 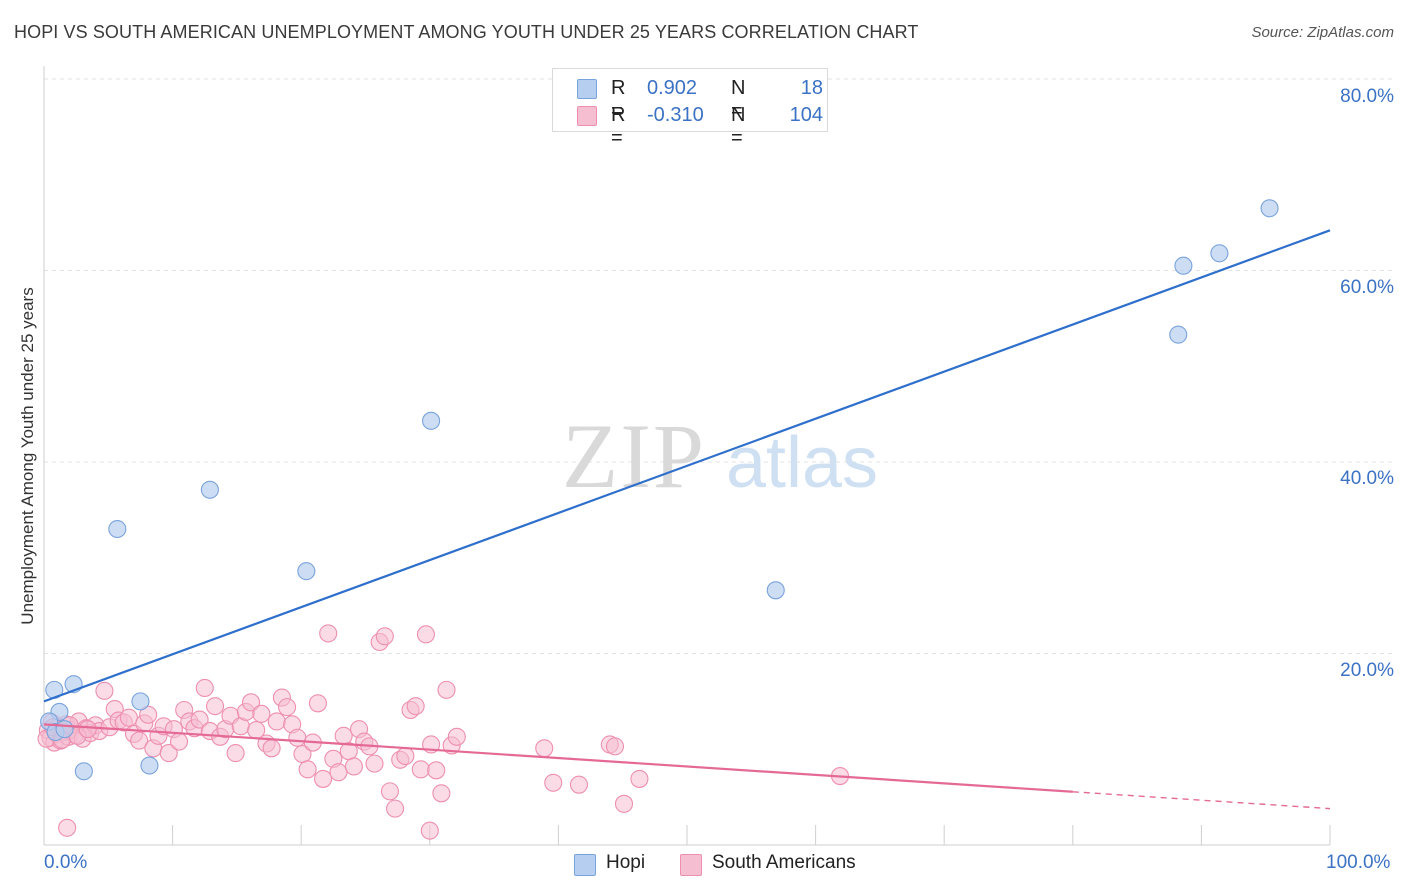 What do you see at coordinates (66, 862) in the screenshot?
I see `x-tick-label-min: 0.0%` at bounding box center [66, 862].